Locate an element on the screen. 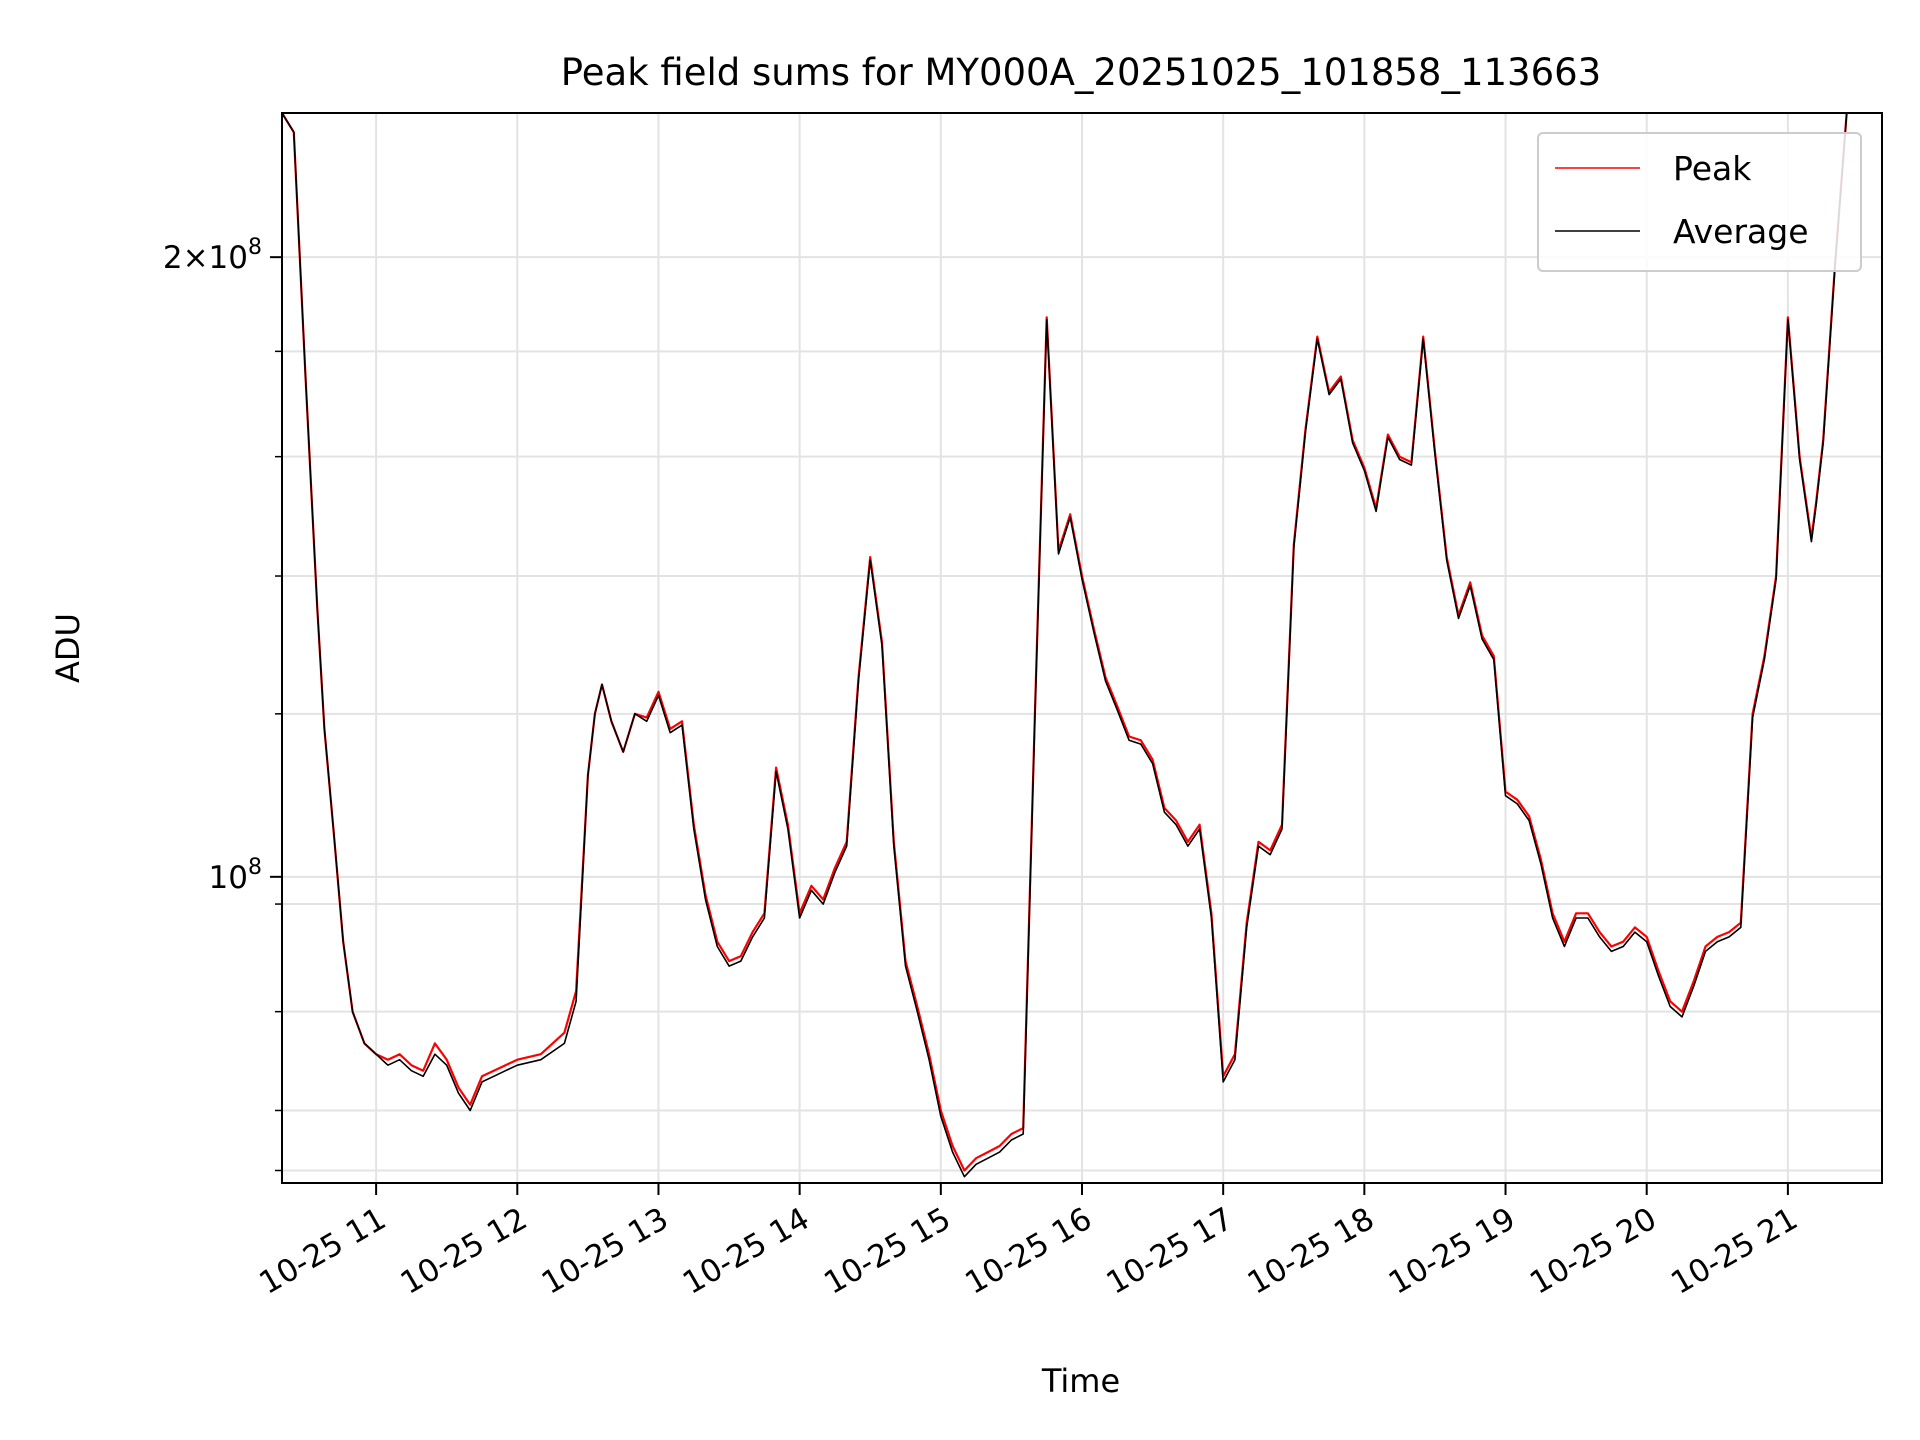 This screenshot has height=1440, width=1920. legend-label-peak: Peak is located at coordinates (1712, 168).